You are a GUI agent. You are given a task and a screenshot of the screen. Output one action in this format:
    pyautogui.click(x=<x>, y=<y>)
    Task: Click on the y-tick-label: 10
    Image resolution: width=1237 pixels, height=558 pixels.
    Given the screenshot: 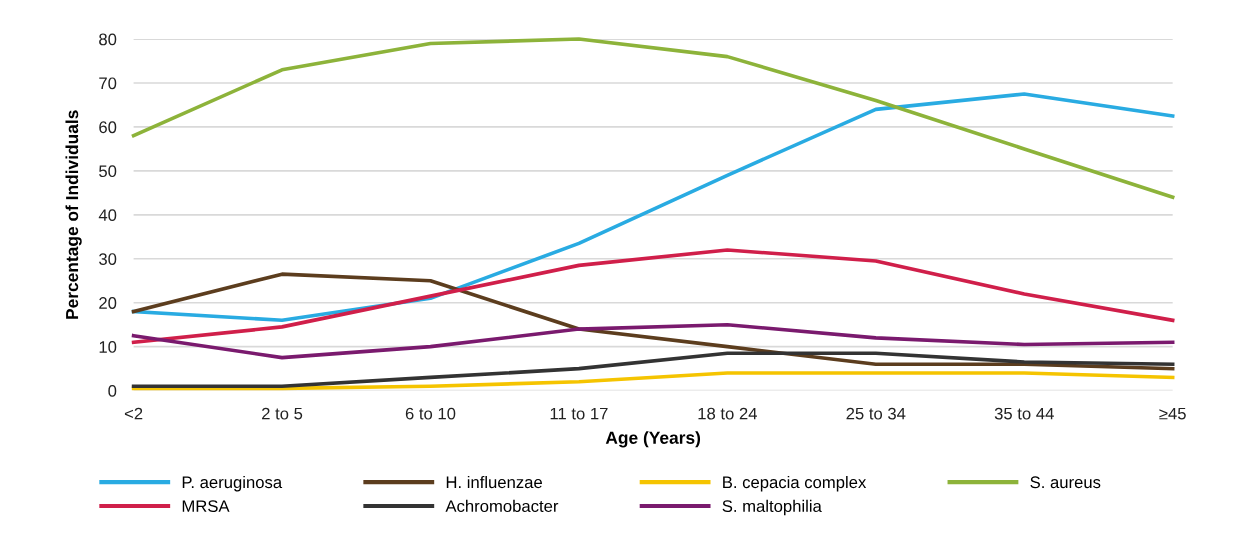 What is the action you would take?
    pyautogui.click(x=108, y=347)
    